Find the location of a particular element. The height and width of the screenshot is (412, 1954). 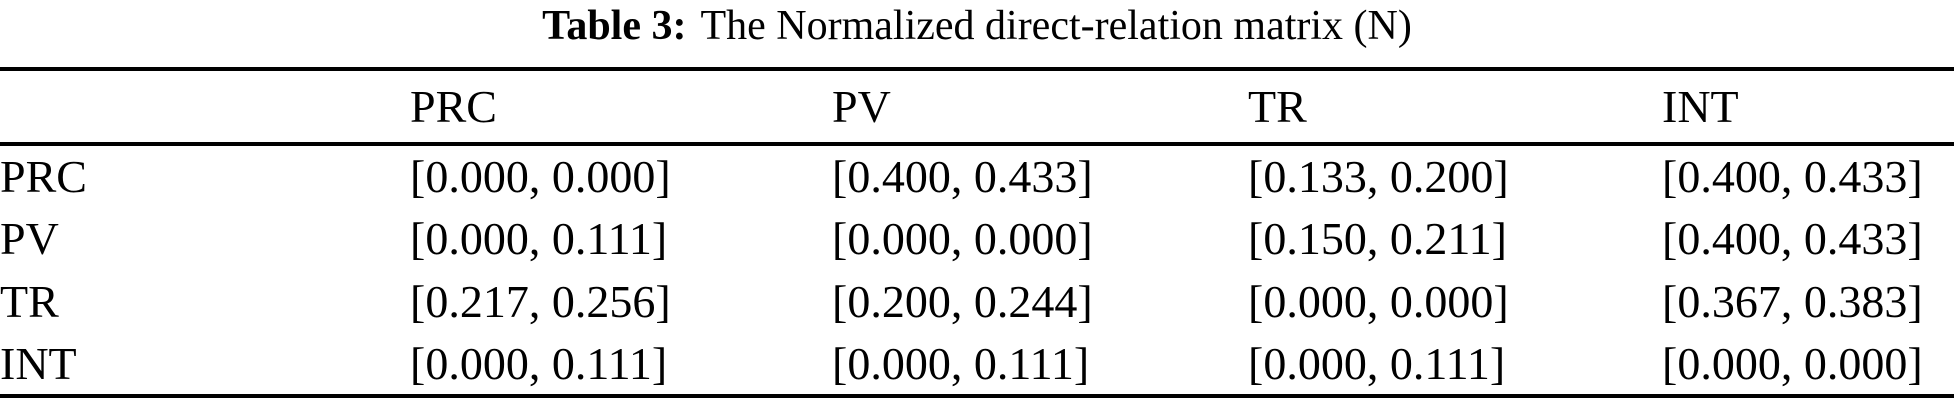

column-header-int: INT is located at coordinates (1808, 107).